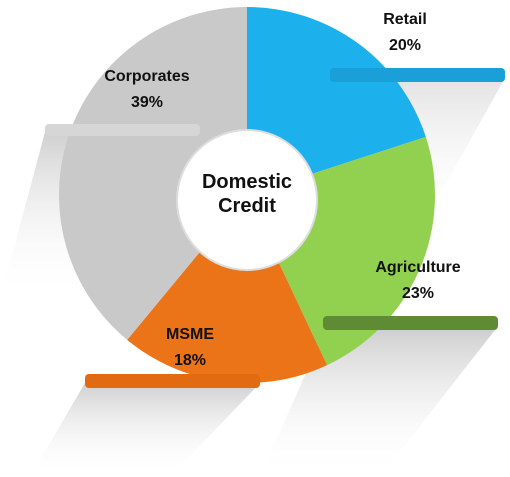 The width and height of the screenshot is (510, 477). What do you see at coordinates (405, 19) in the screenshot?
I see `slice-label: Retail` at bounding box center [405, 19].